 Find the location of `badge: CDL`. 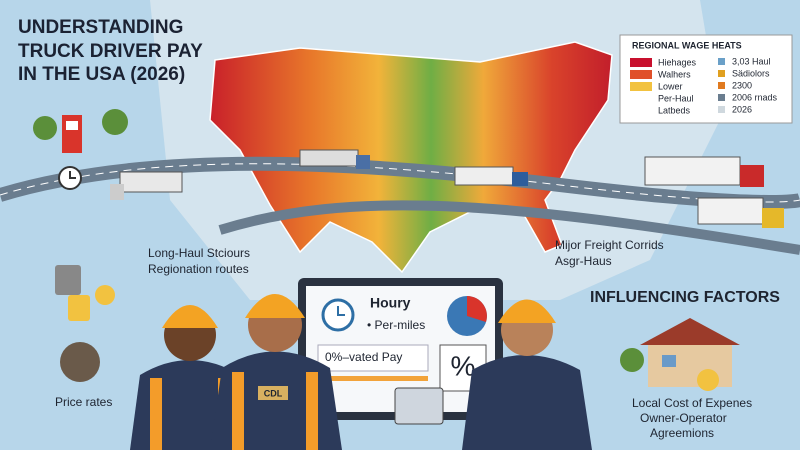

badge: CDL is located at coordinates (273, 393).